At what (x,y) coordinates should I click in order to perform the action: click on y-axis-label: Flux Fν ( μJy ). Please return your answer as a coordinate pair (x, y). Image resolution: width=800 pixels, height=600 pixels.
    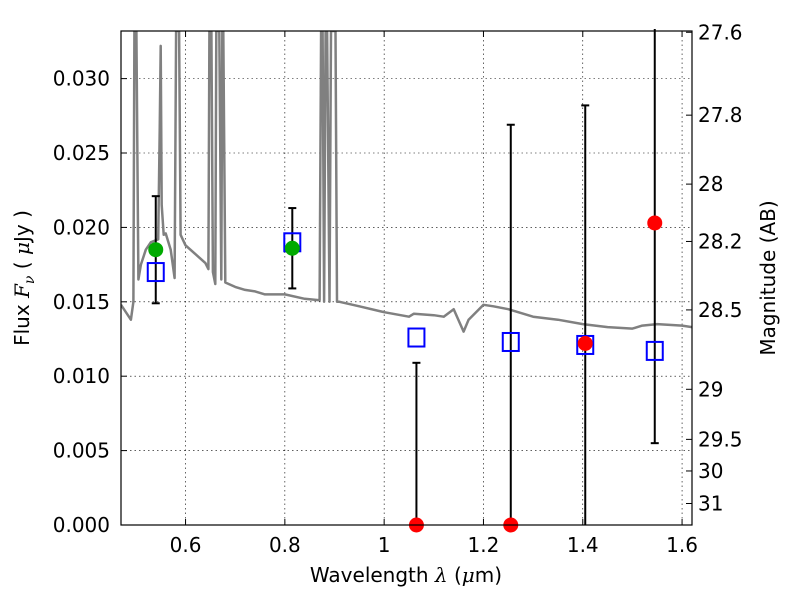
    Looking at the image, I should click on (24, 278).